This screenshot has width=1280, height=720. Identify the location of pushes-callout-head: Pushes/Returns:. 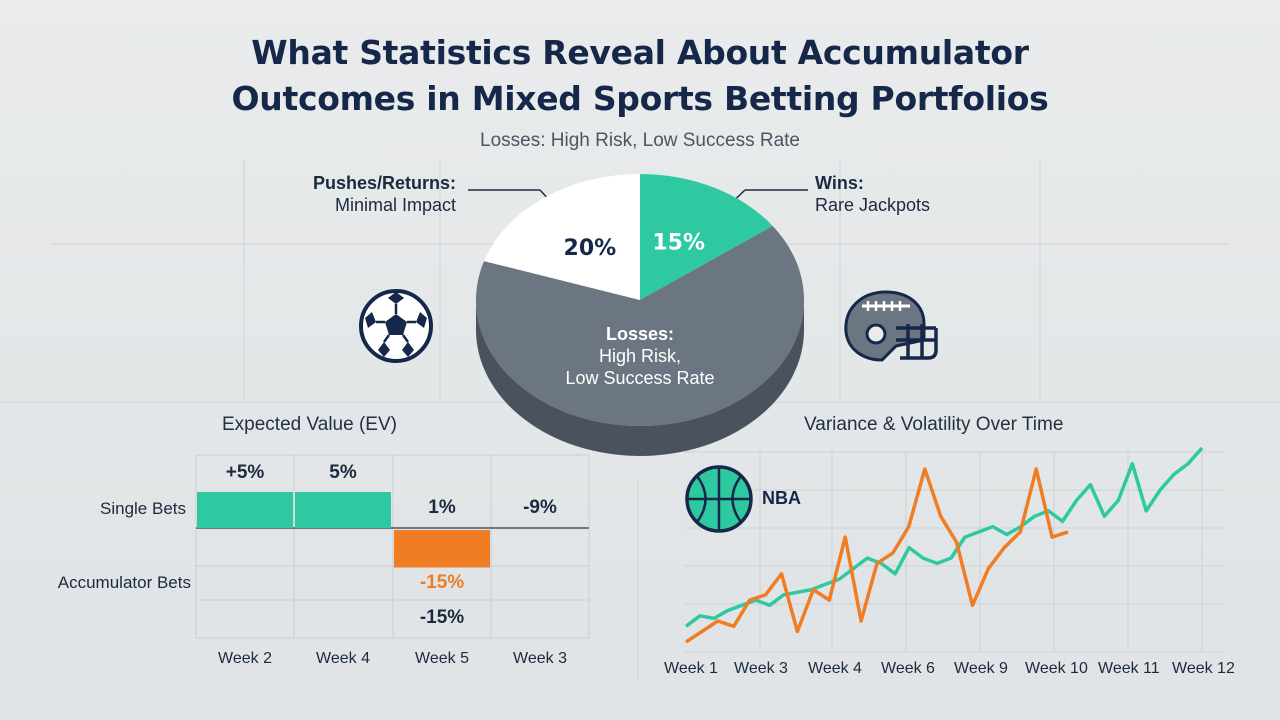
(384, 183).